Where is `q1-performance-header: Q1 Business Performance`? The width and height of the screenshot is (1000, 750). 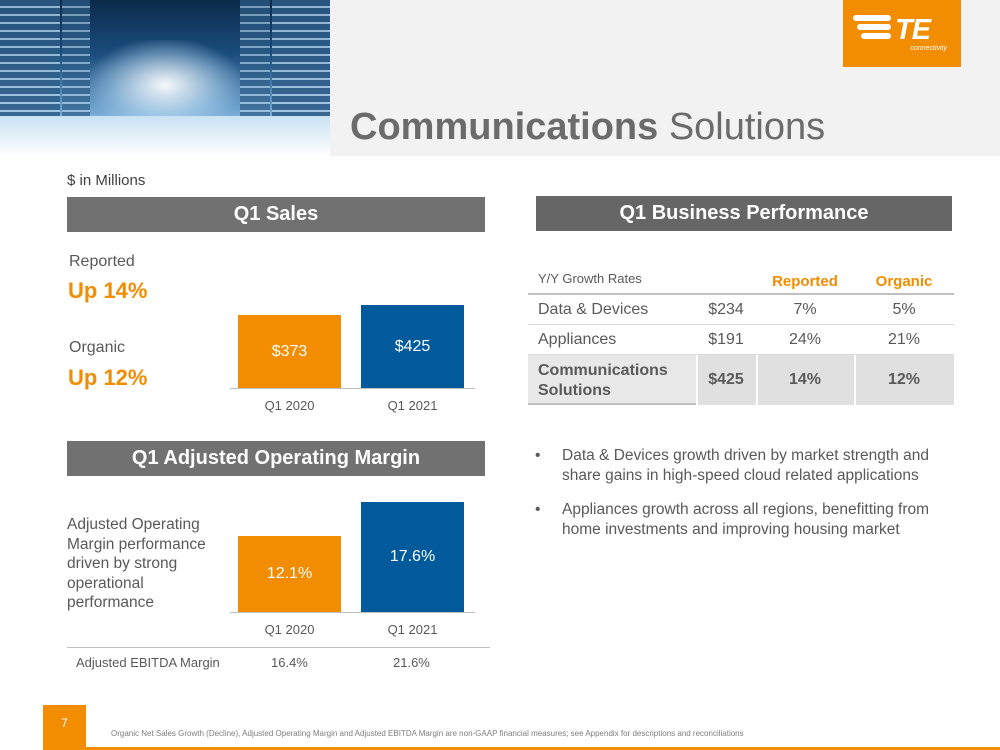
q1-performance-header: Q1 Business Performance is located at coordinates (744, 213).